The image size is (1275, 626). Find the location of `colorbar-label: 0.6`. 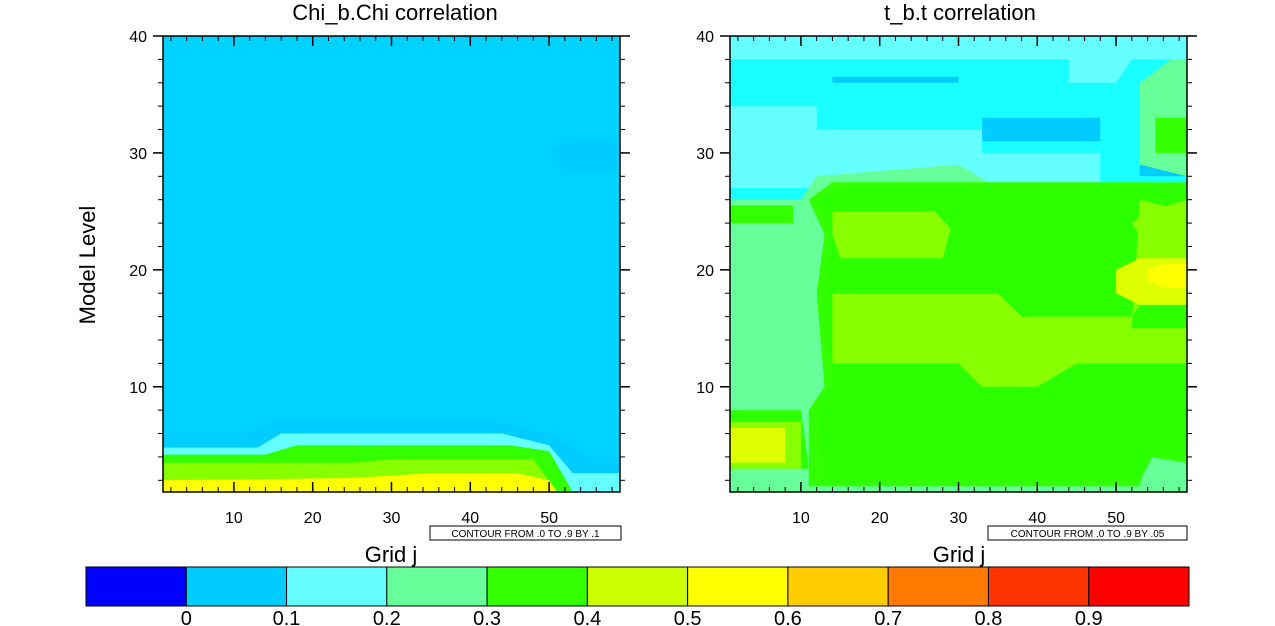

colorbar-label: 0.6 is located at coordinates (788, 617).